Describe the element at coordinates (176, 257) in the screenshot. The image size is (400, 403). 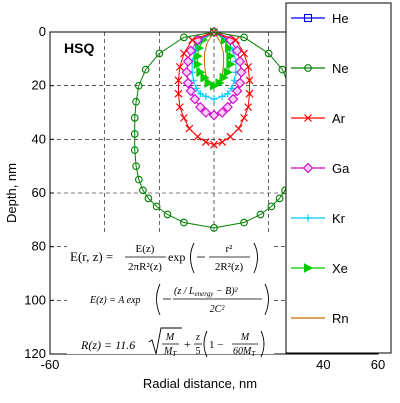
I see `eq1-exp: exp` at that location.